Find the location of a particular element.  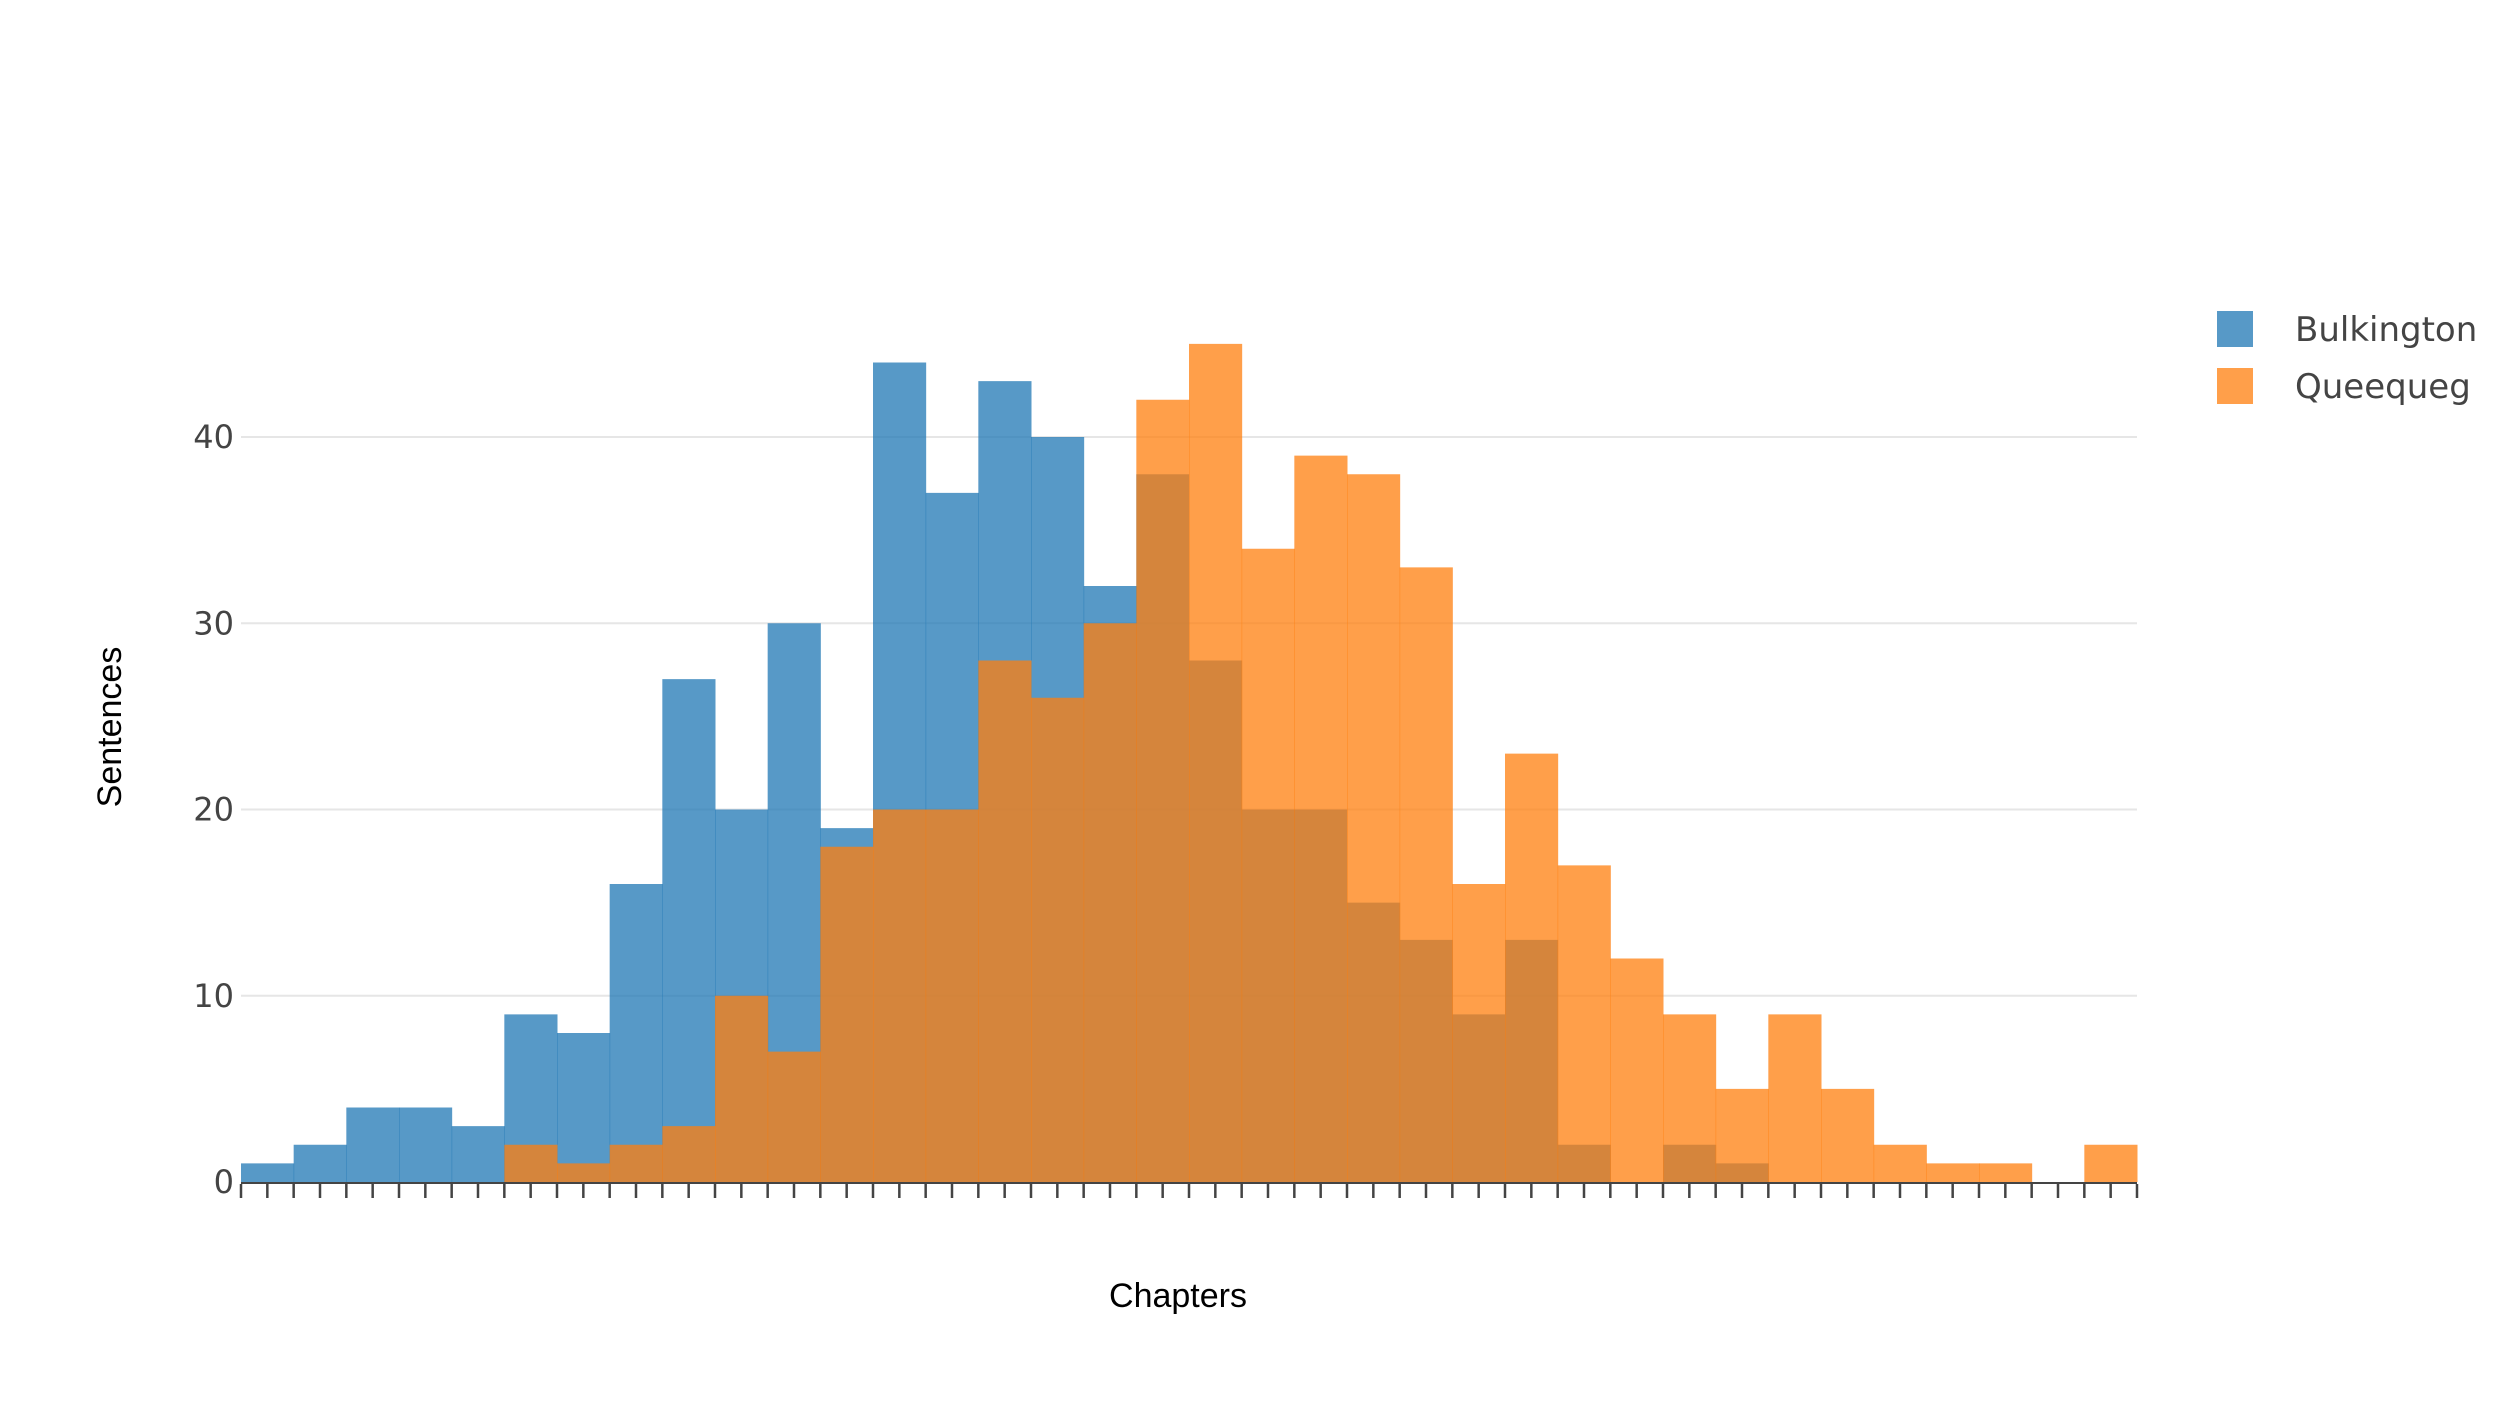

y-axis-ticks: 0 10 20 30 40 is located at coordinates (213, 809).